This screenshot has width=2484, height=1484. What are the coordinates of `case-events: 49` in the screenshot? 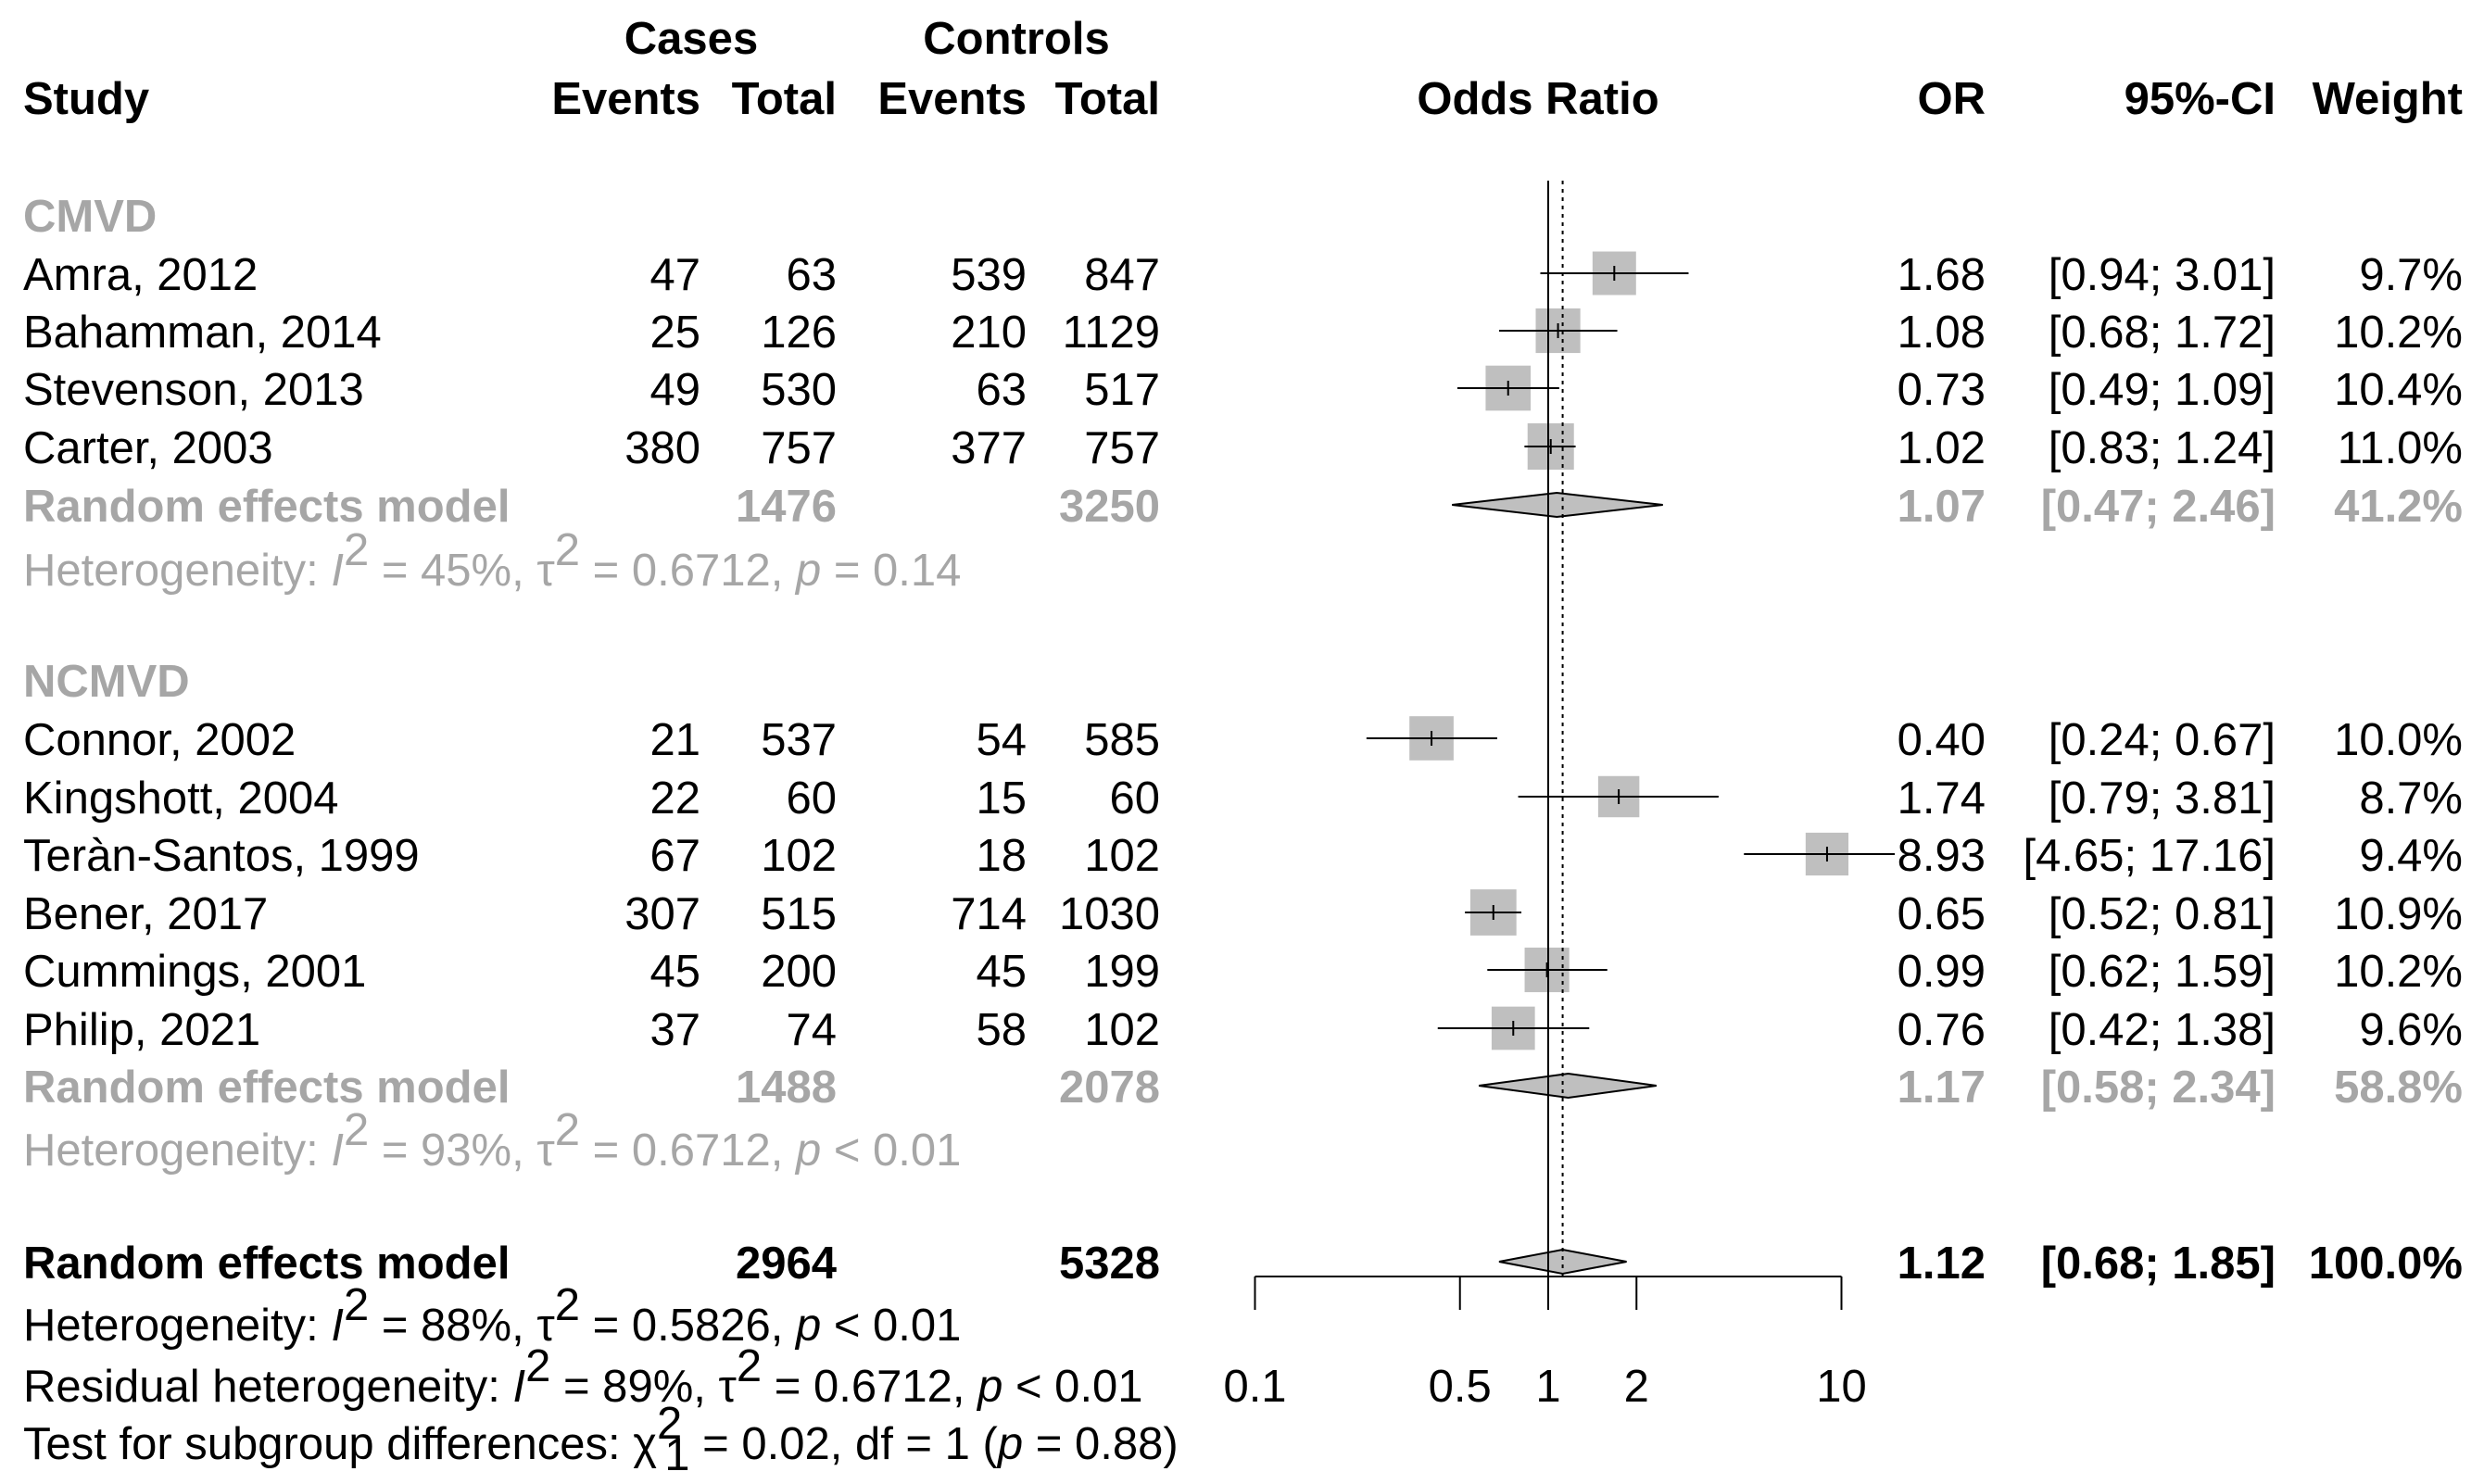 It's located at (674, 390).